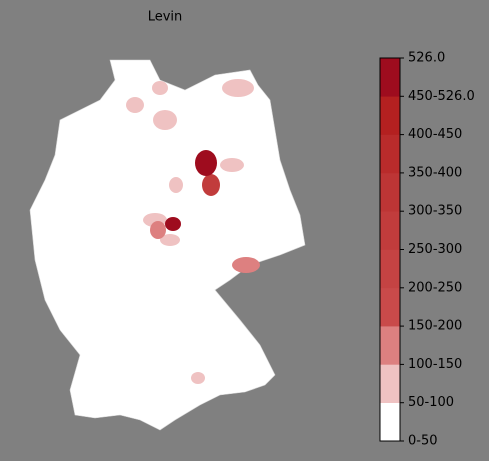 Image resolution: width=489 pixels, height=461 pixels. Describe the element at coordinates (423, 441) in the screenshot. I see `colorbar-label: 0-50` at that location.